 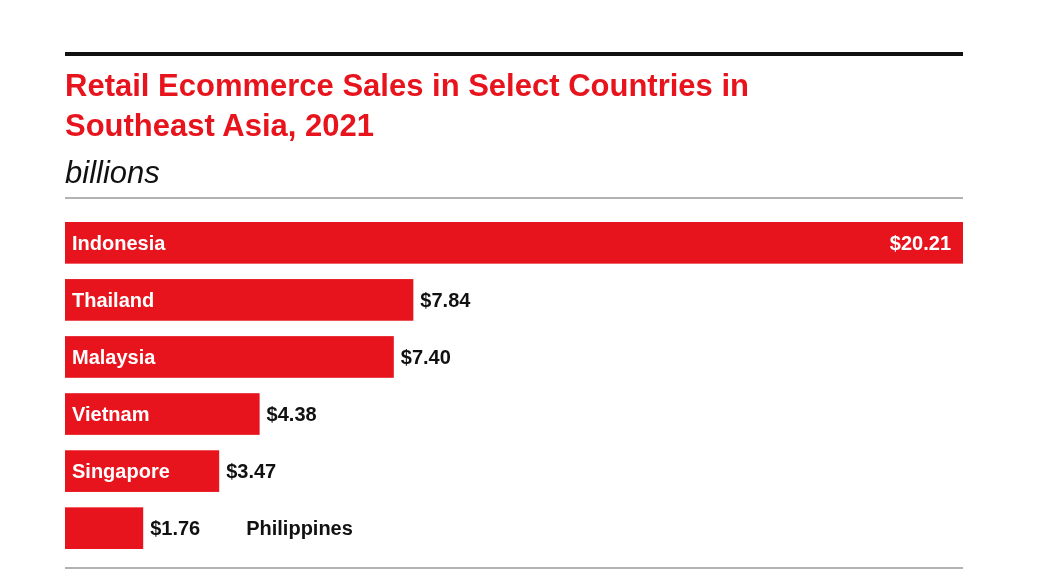 What do you see at coordinates (112, 172) in the screenshot?
I see `chart-subtitle: billions` at bounding box center [112, 172].